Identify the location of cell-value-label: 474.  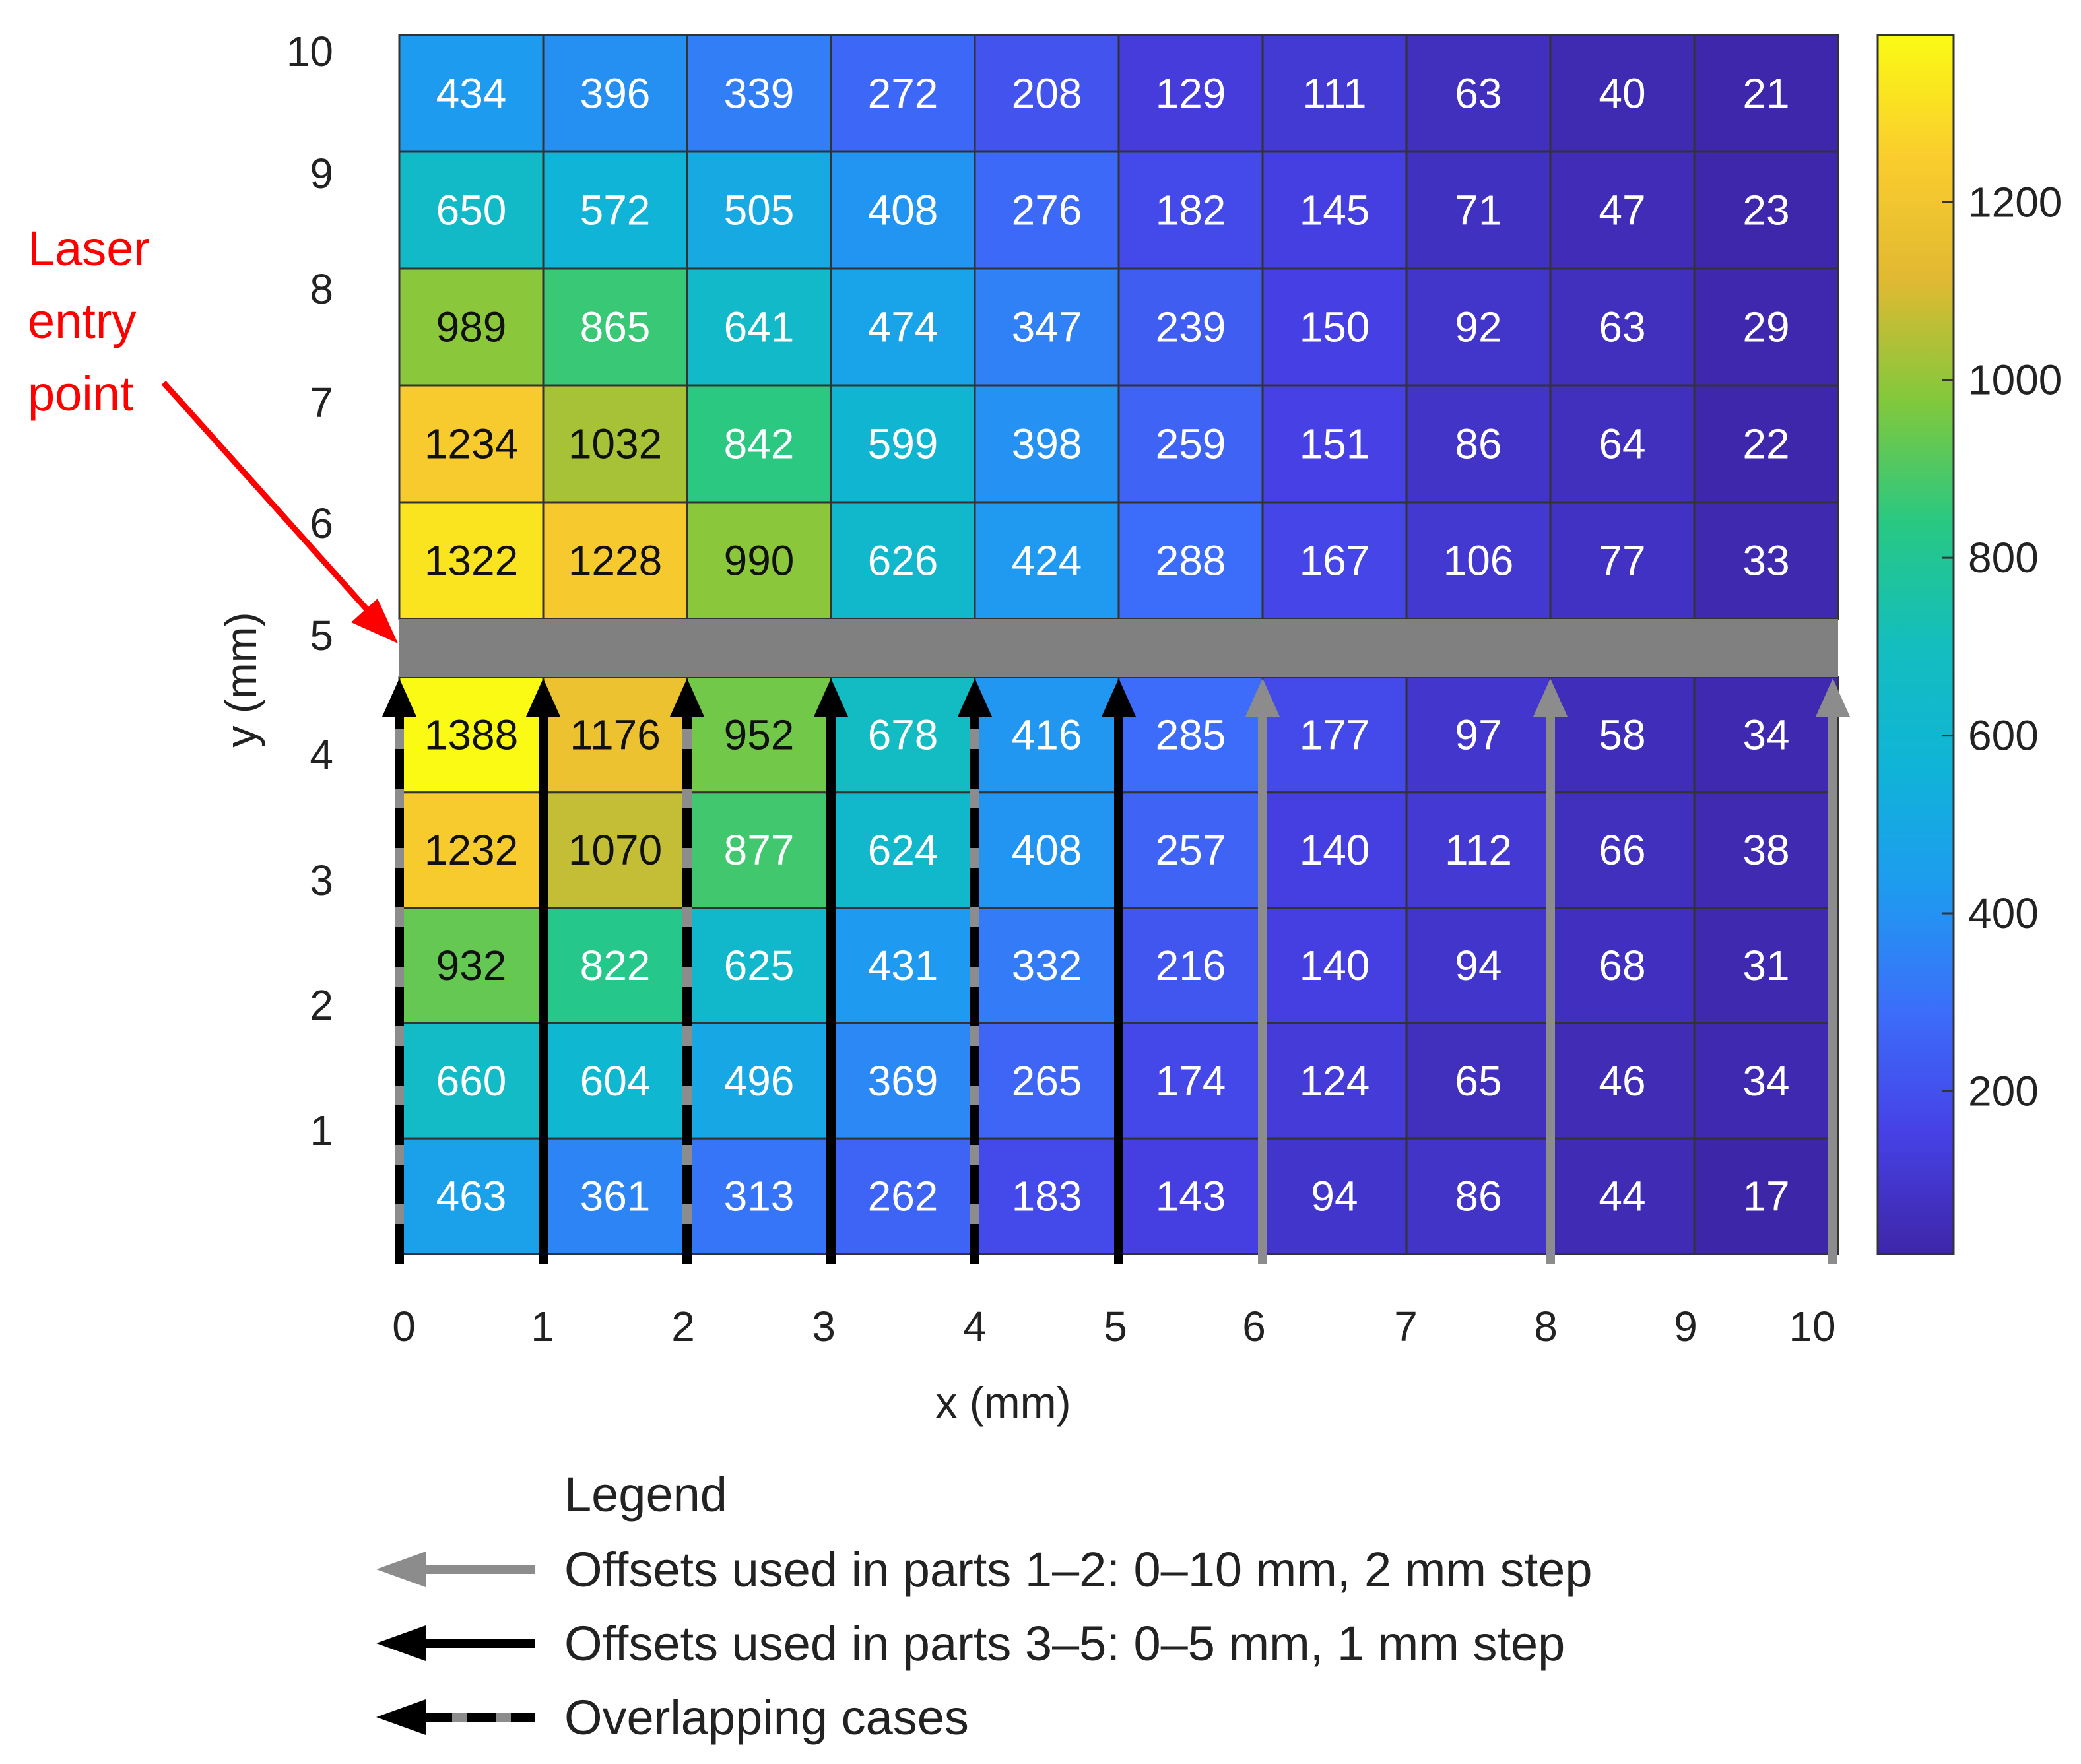
(903, 327).